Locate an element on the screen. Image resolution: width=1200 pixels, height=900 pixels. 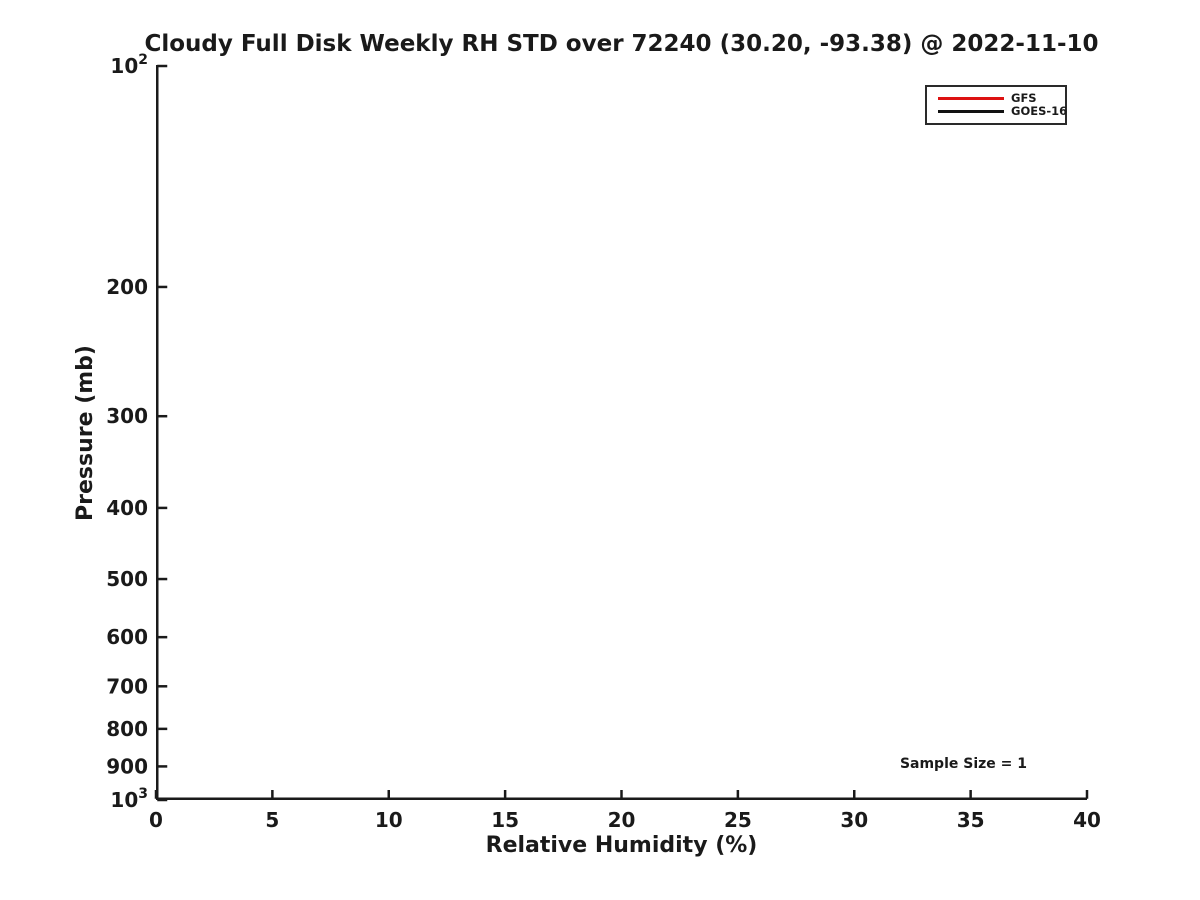
x-tick-label: 10 is located at coordinates (389, 820).